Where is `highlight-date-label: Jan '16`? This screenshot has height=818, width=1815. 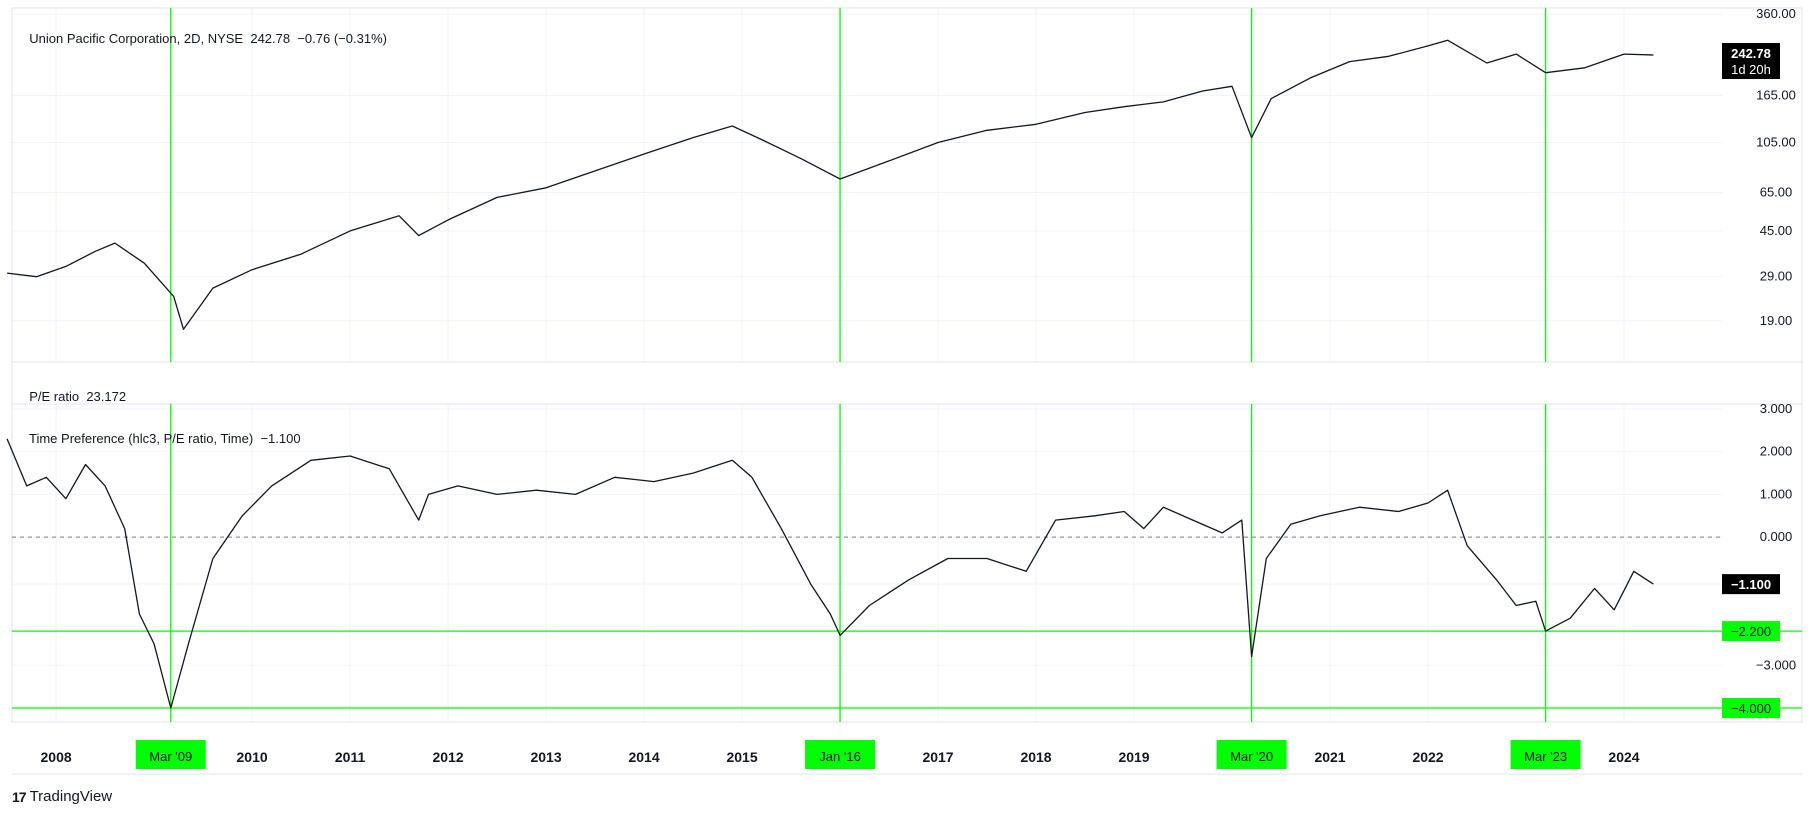 highlight-date-label: Jan '16 is located at coordinates (840, 756).